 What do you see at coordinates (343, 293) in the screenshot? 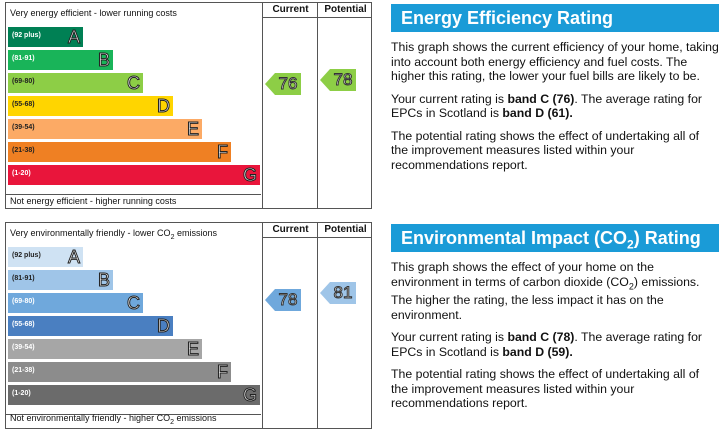
I see `potential-rating-value: 81` at bounding box center [343, 293].